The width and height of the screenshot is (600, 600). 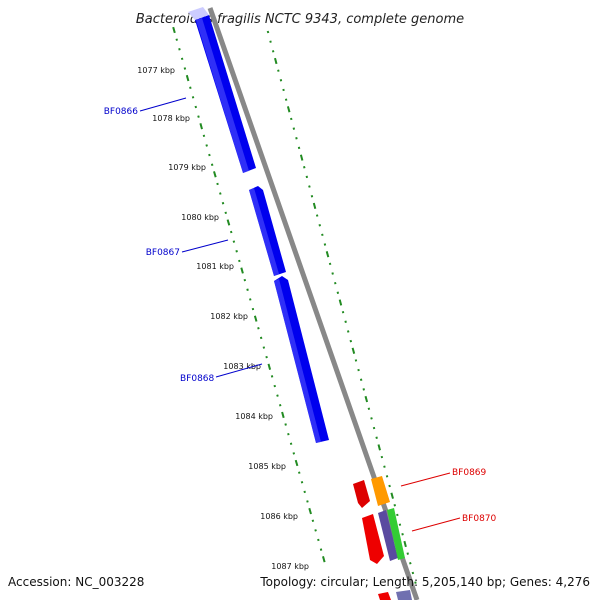 I want to click on tick-label: 1086 kbp, so click(x=279, y=516).